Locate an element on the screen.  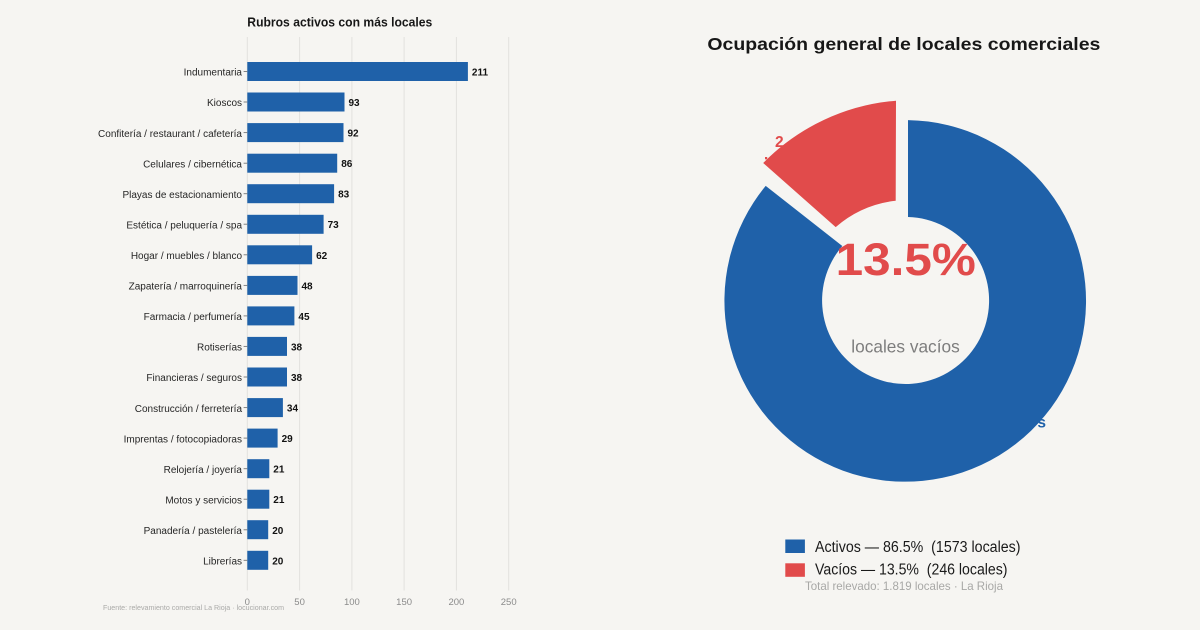
svg-text: 62 is located at coordinates (322, 256).